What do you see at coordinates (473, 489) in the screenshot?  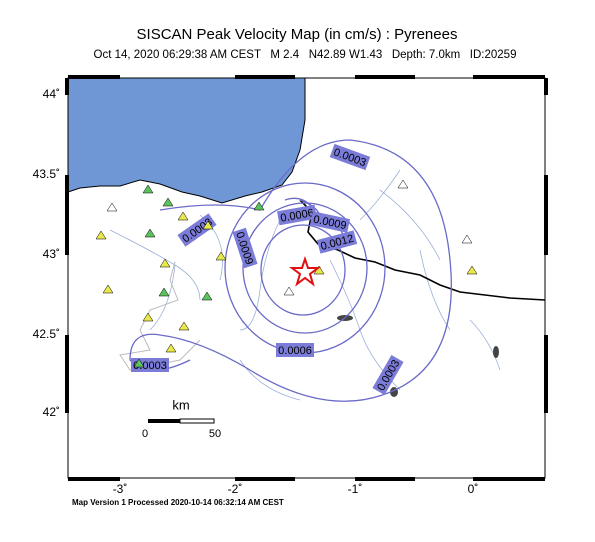 I see `x-axis-label: 0˚` at bounding box center [473, 489].